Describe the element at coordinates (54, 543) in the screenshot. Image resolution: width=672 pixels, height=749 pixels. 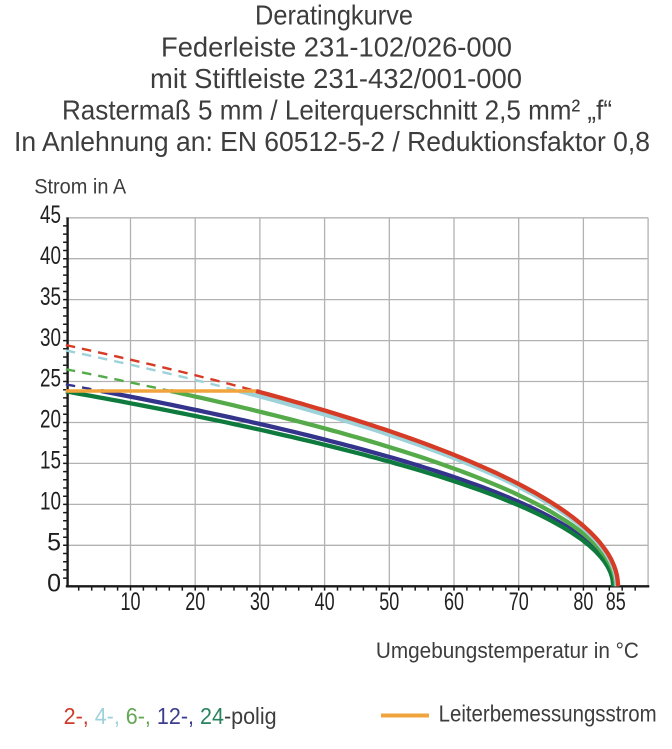
I see `svg-text: 5` at that location.